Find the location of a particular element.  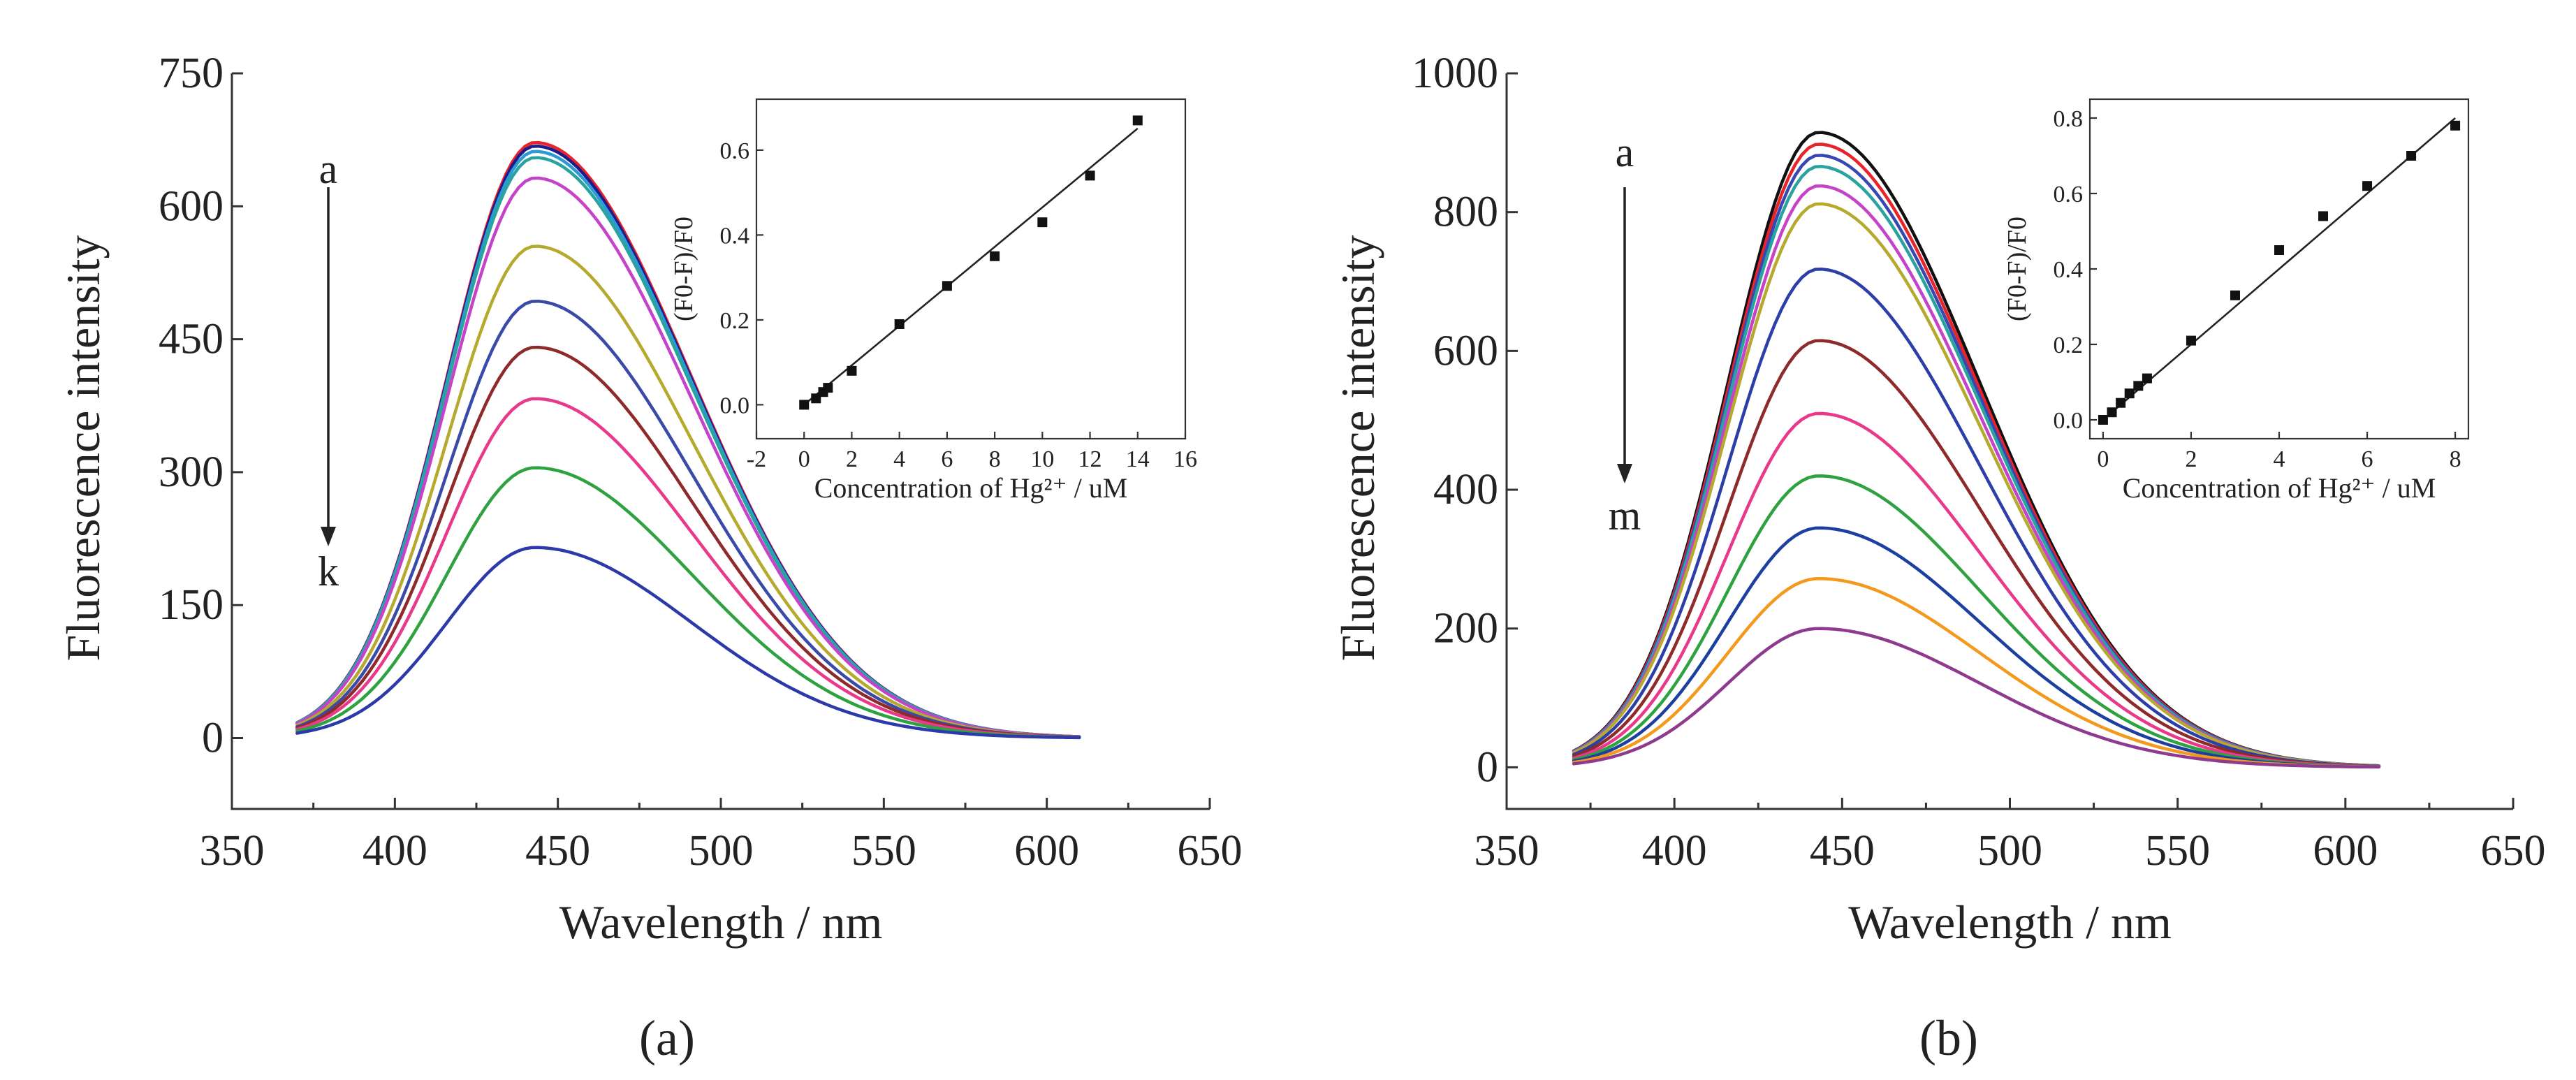

y-tick-label: 750 is located at coordinates (191, 74).